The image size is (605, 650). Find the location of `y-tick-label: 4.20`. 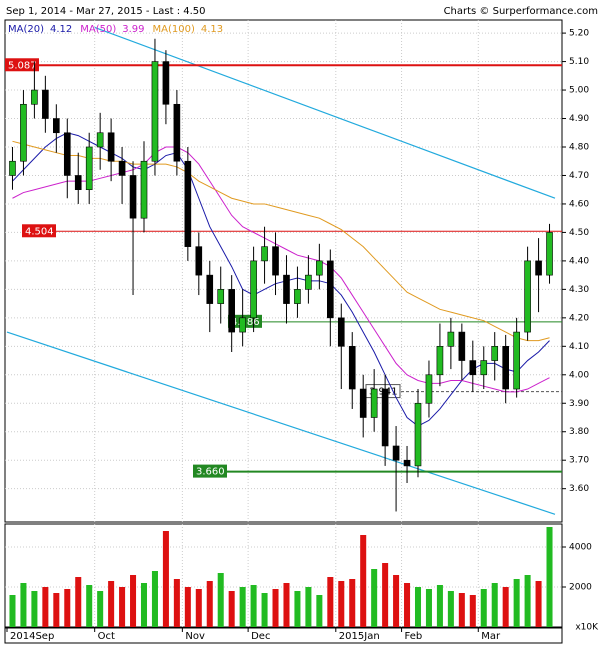

y-tick-label: 4.20 is located at coordinates (579, 318).